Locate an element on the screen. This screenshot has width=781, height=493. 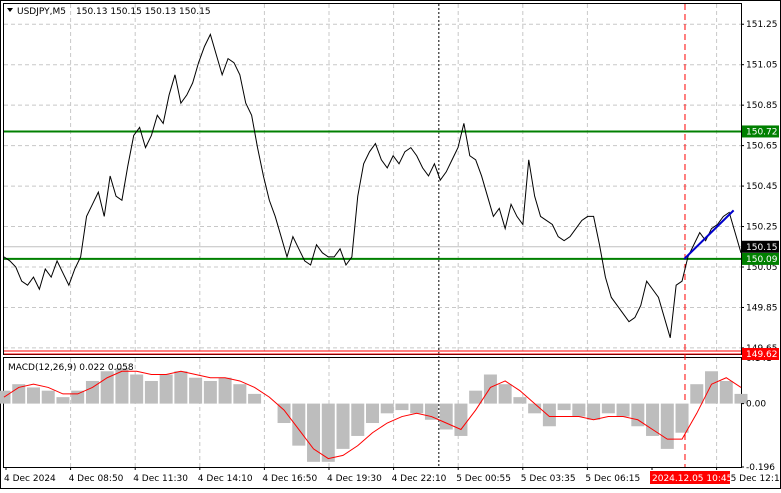
ohlc-label: 150.13 150.15 150.13 150.15 is located at coordinates (143, 12).